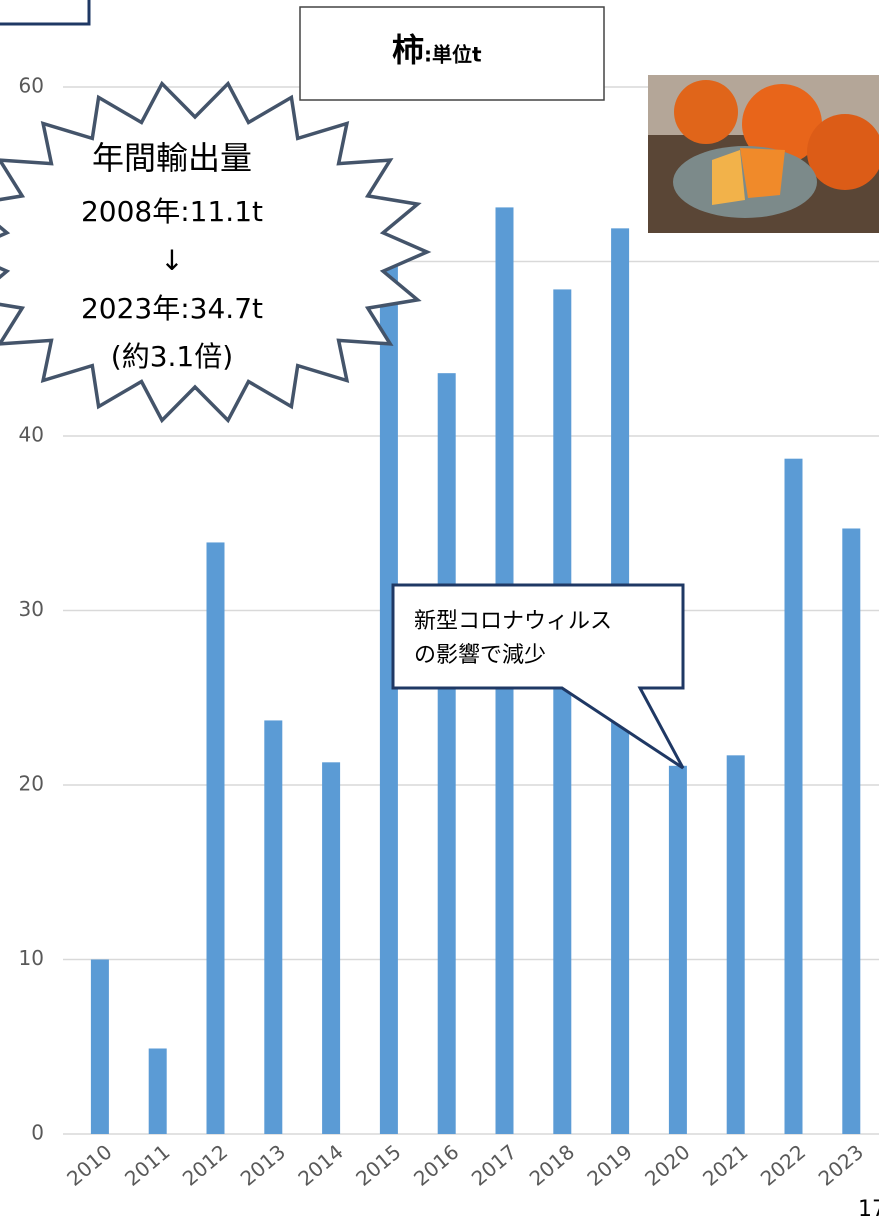  I want to click on burst-line: 2008年:11.1t, so click(172, 211).